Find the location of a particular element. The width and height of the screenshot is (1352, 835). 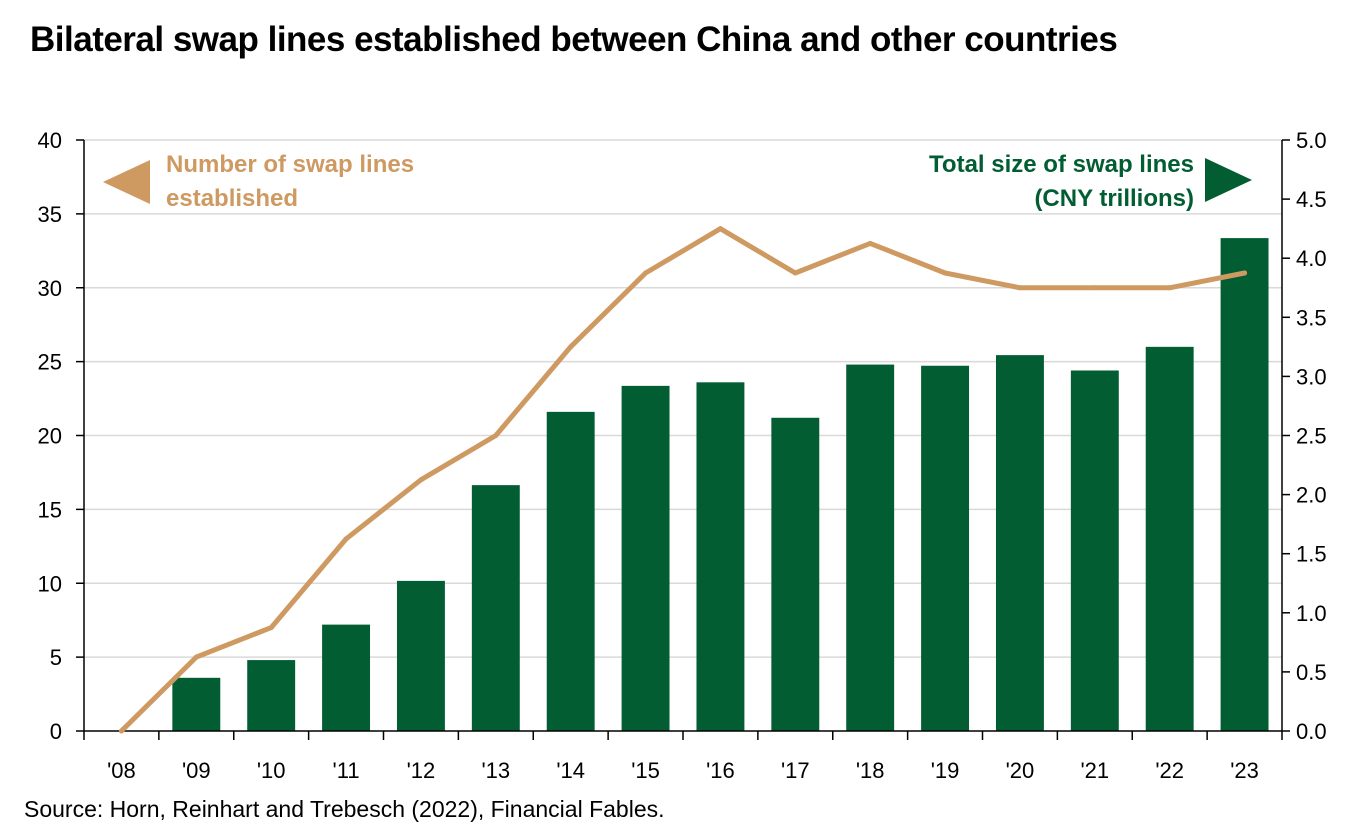

x-tick-label: '19 is located at coordinates (945, 770).